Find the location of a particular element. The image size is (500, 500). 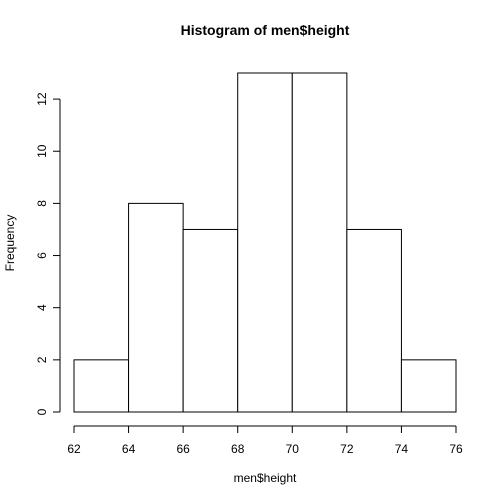

x-tick-label-66: 66 is located at coordinates (183, 449).